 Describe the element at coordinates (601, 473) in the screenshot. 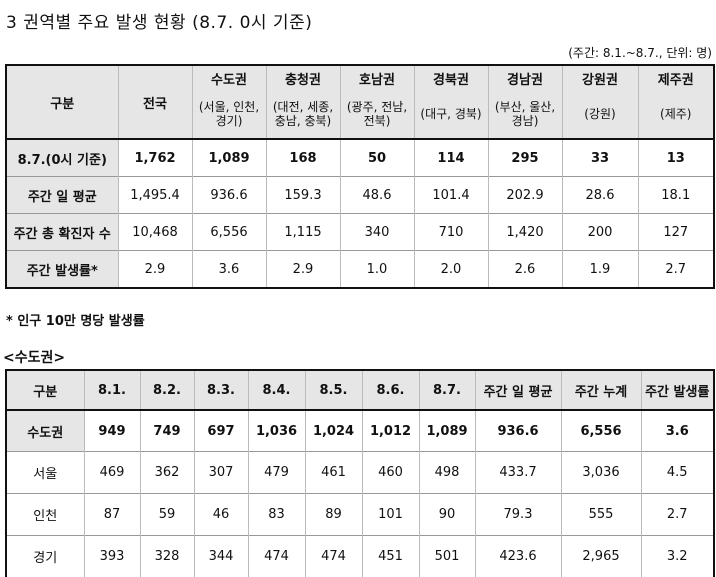

I see `table-cell: 3,036` at that location.